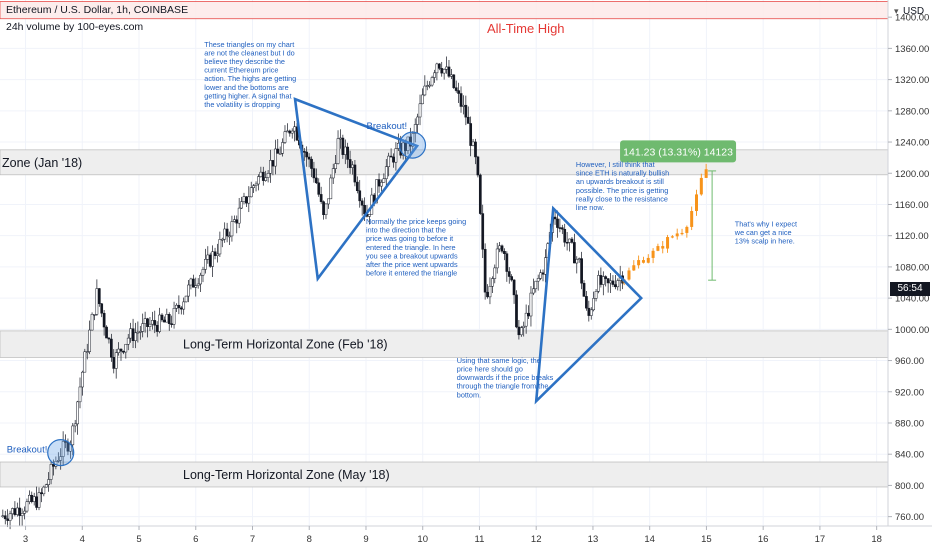 The image size is (932, 555). I want to click on symbol-title: Ethereum / U.S. Dollar, 1h, COINBASE, so click(97, 10).